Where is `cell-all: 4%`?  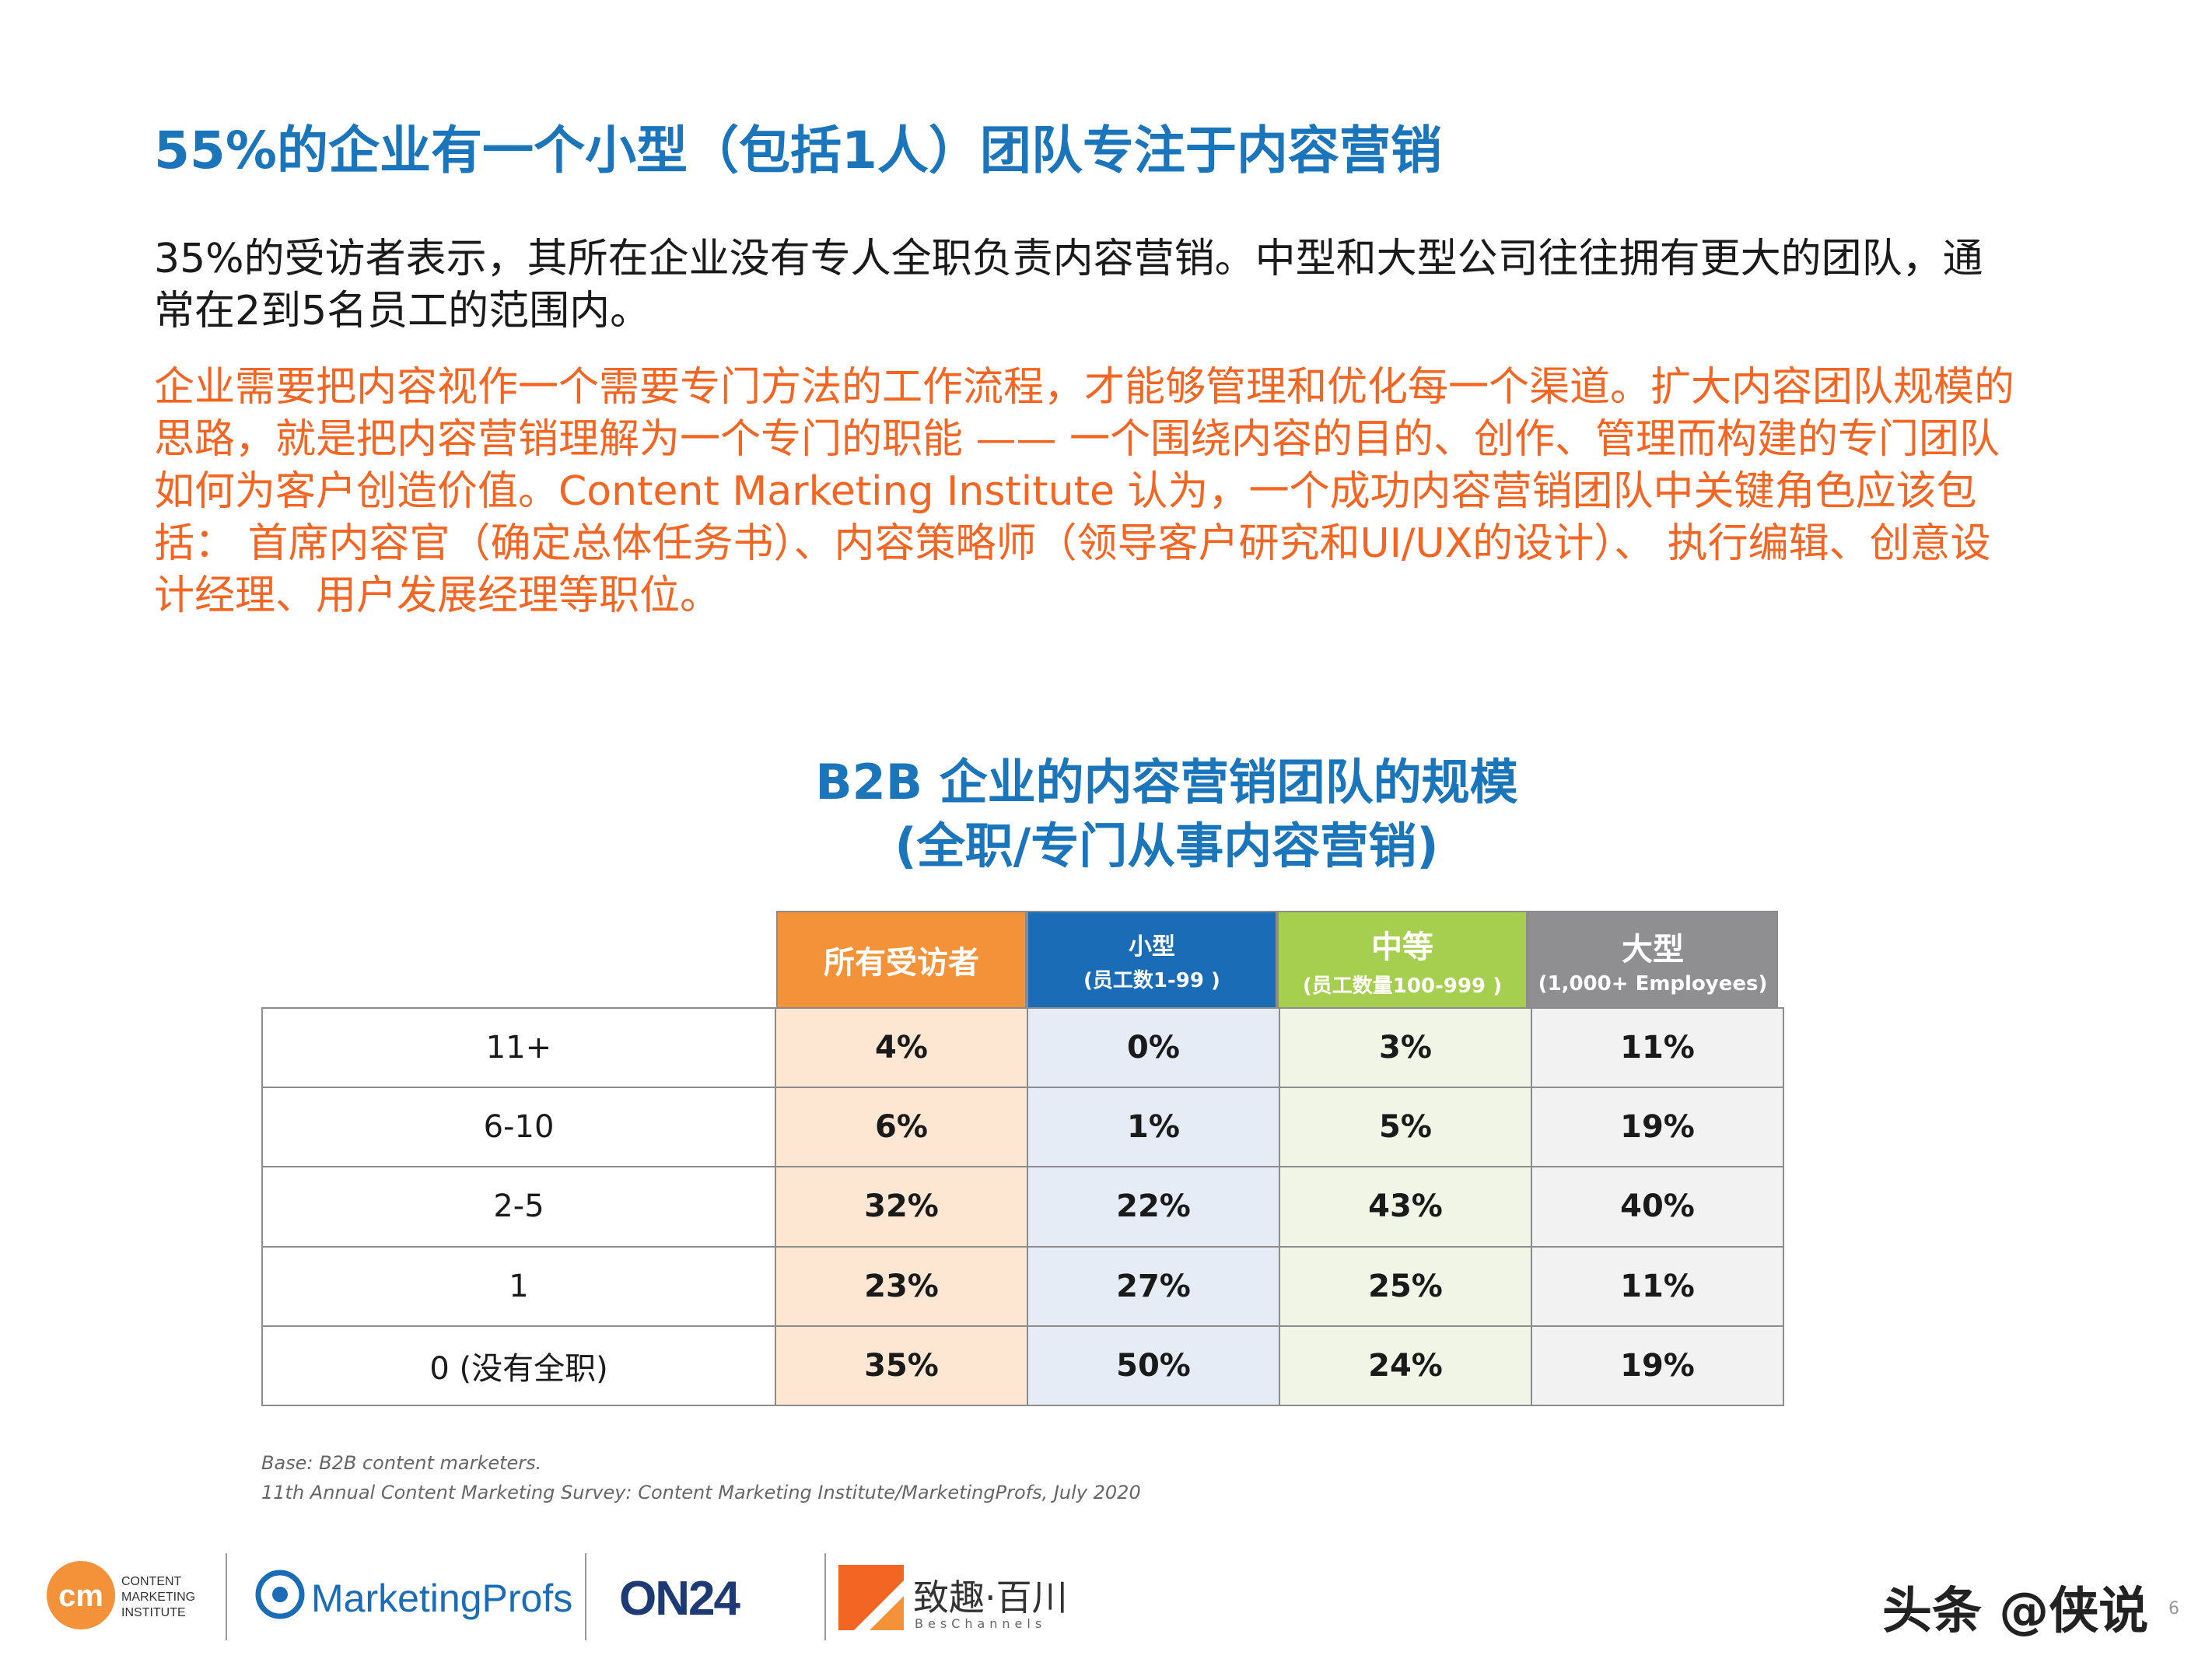 cell-all: 4% is located at coordinates (902, 1048).